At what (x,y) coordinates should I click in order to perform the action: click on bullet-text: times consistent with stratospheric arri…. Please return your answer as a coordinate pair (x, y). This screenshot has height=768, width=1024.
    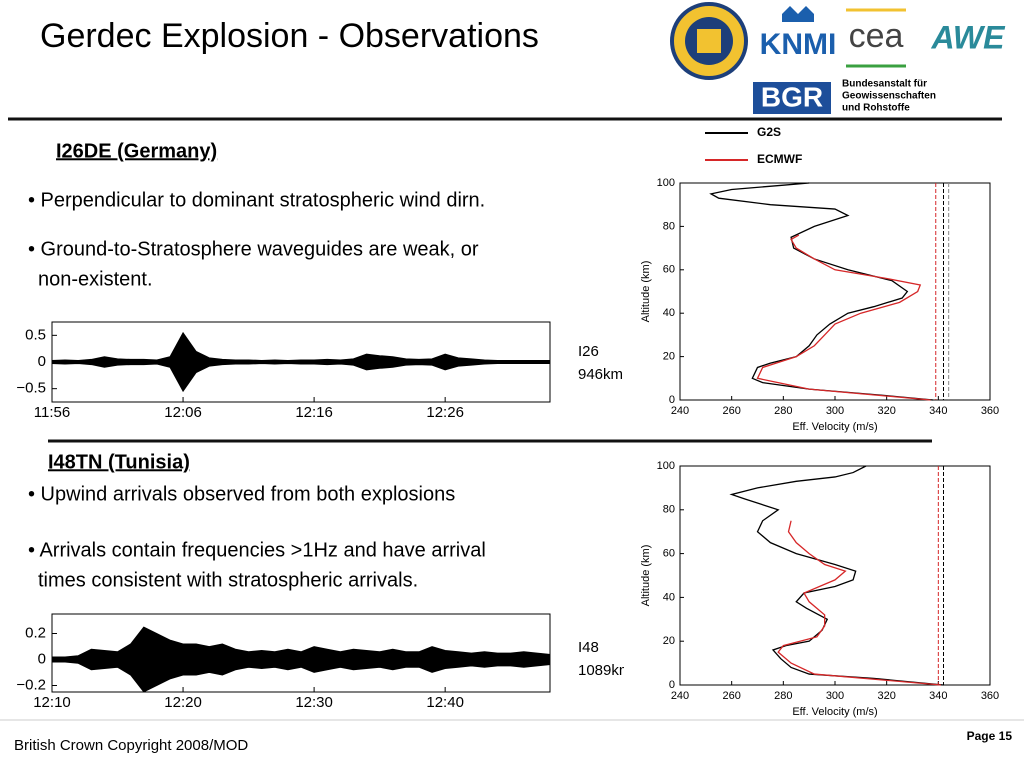
    Looking at the image, I should click on (228, 580).